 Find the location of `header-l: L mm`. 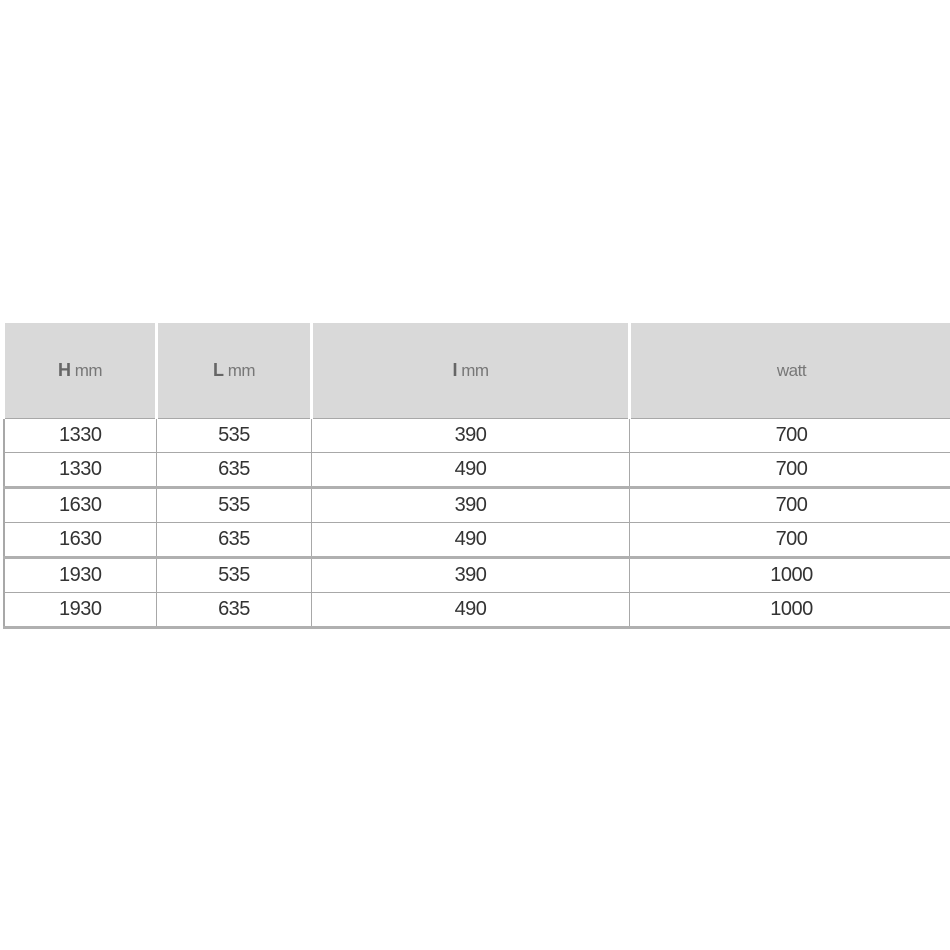

header-l: L mm is located at coordinates (234, 371).